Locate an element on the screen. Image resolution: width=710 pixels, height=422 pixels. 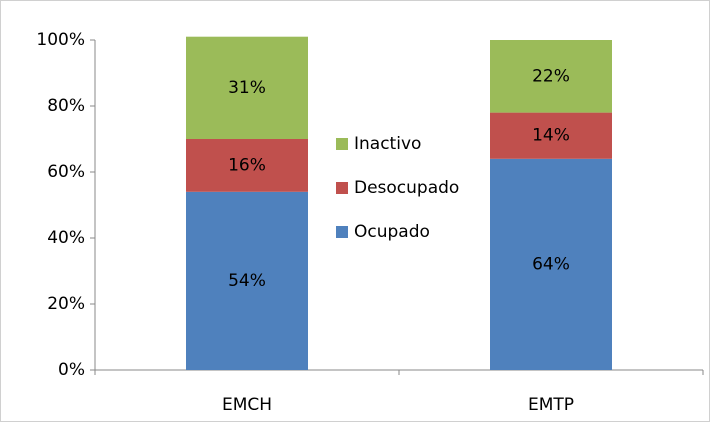
x-tick-label: EMCH is located at coordinates (247, 405).